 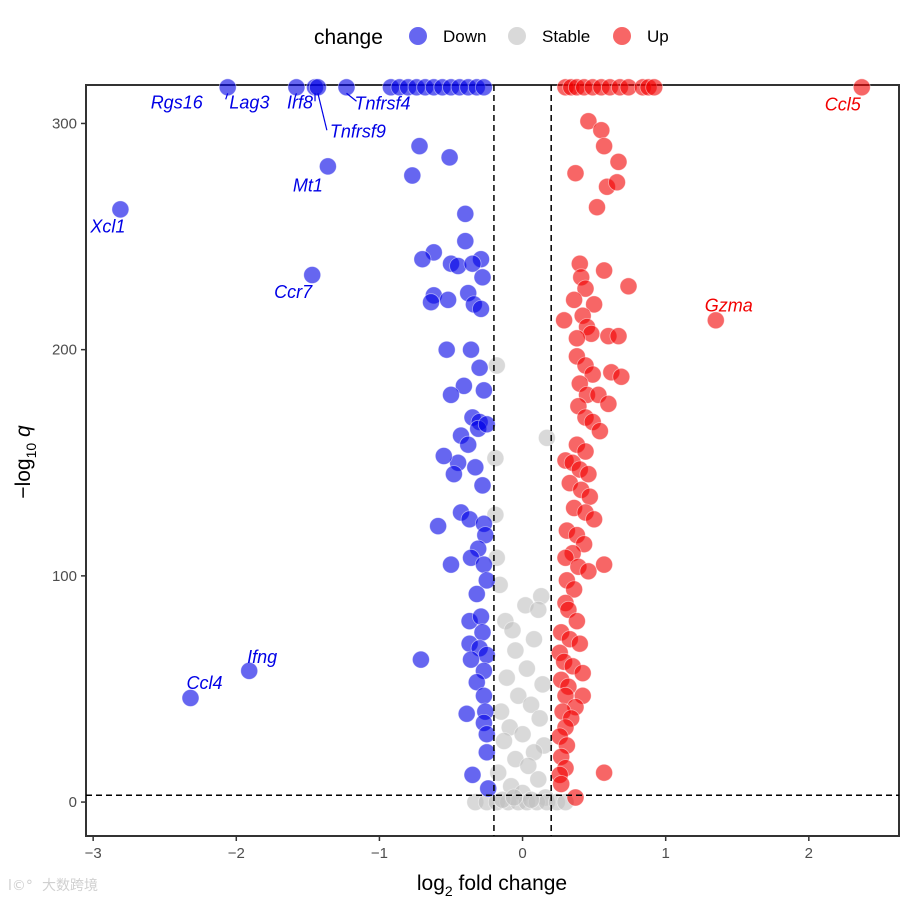 I want to click on x-axis-title: log2 fold change, so click(x=492, y=885).